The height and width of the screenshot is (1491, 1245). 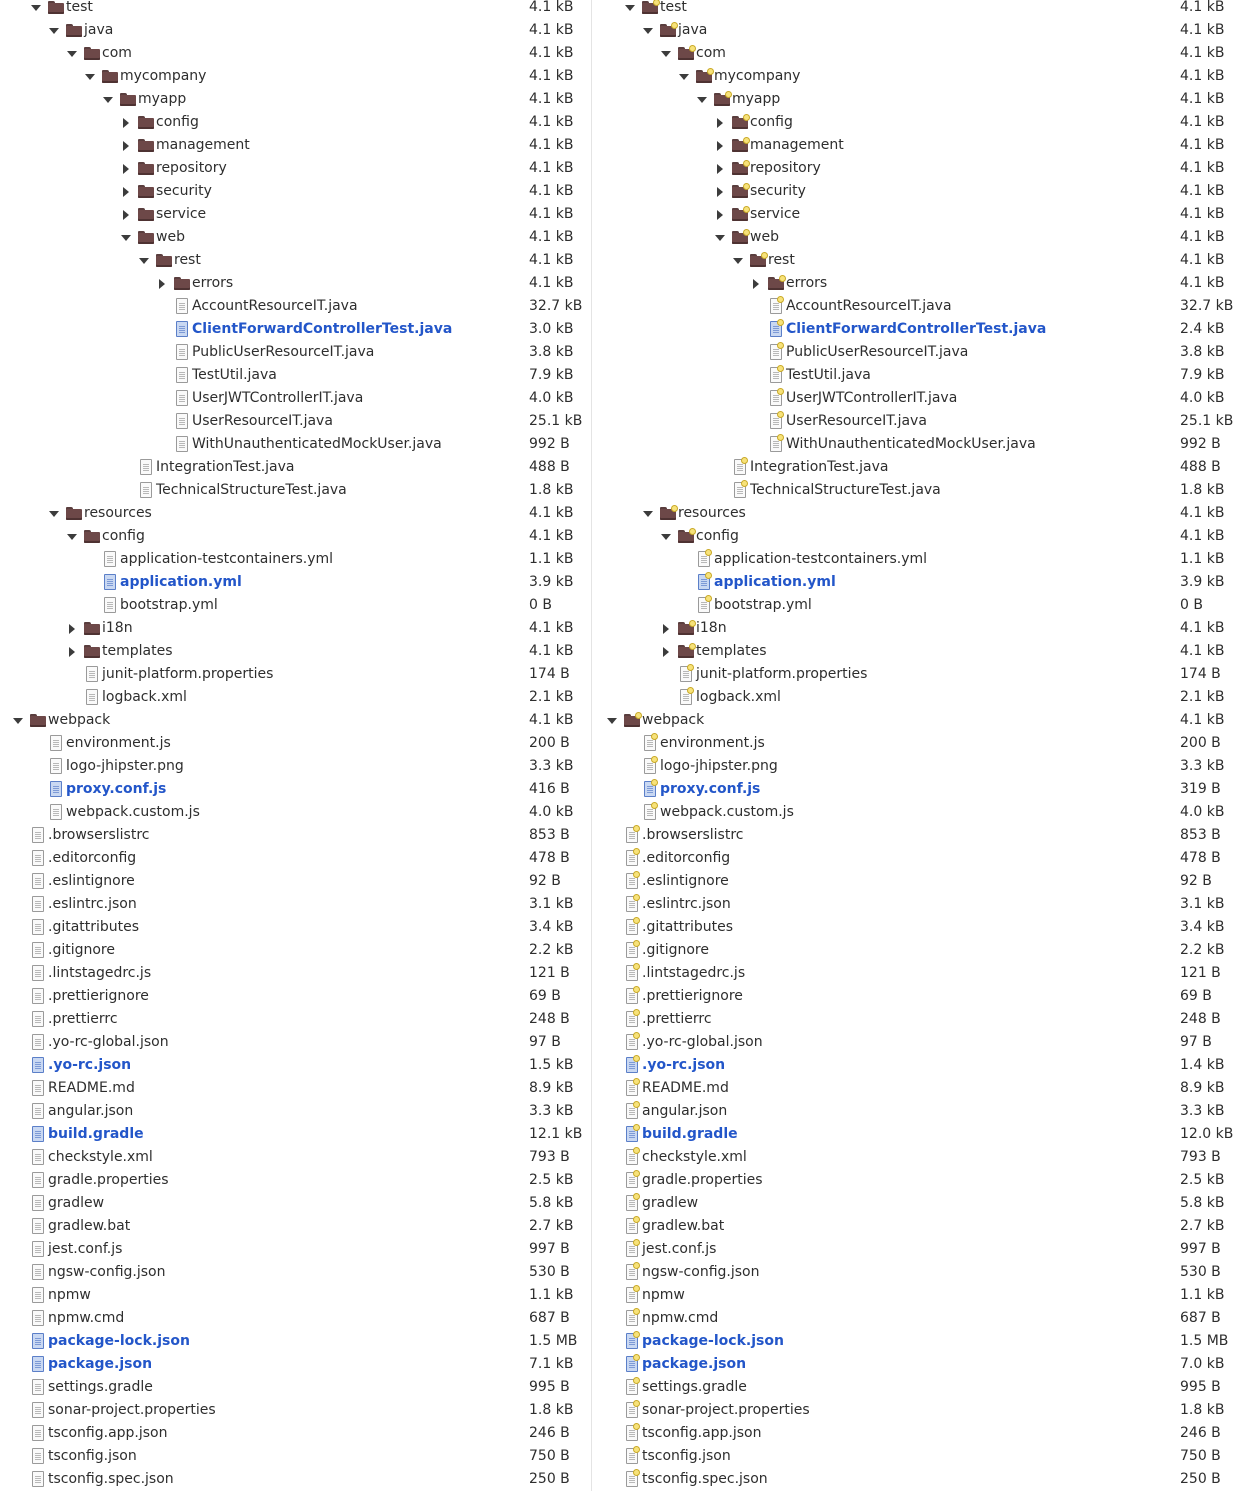 I want to click on folder-row-test: test 4.1 kB, so click(x=919, y=9).